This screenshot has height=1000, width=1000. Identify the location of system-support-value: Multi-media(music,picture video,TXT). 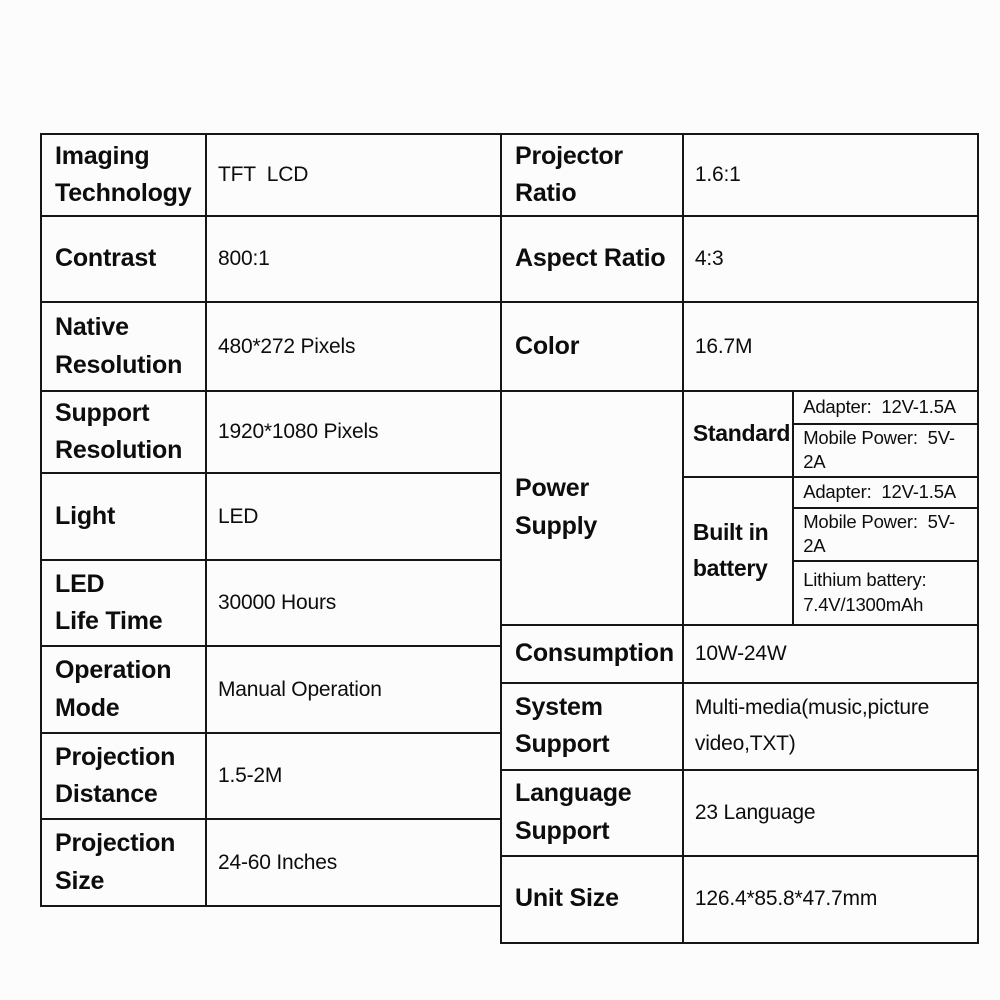
(830, 726).